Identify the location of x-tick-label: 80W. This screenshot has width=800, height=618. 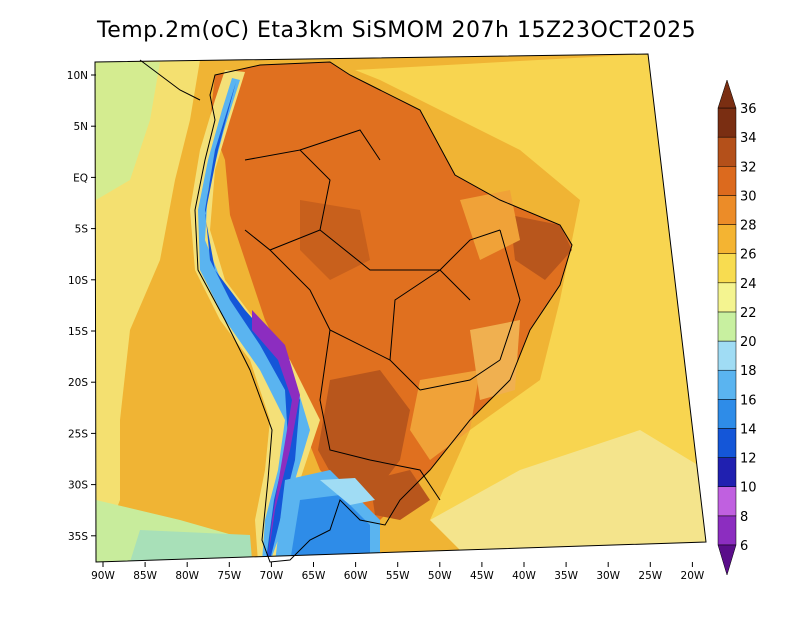
(187, 576).